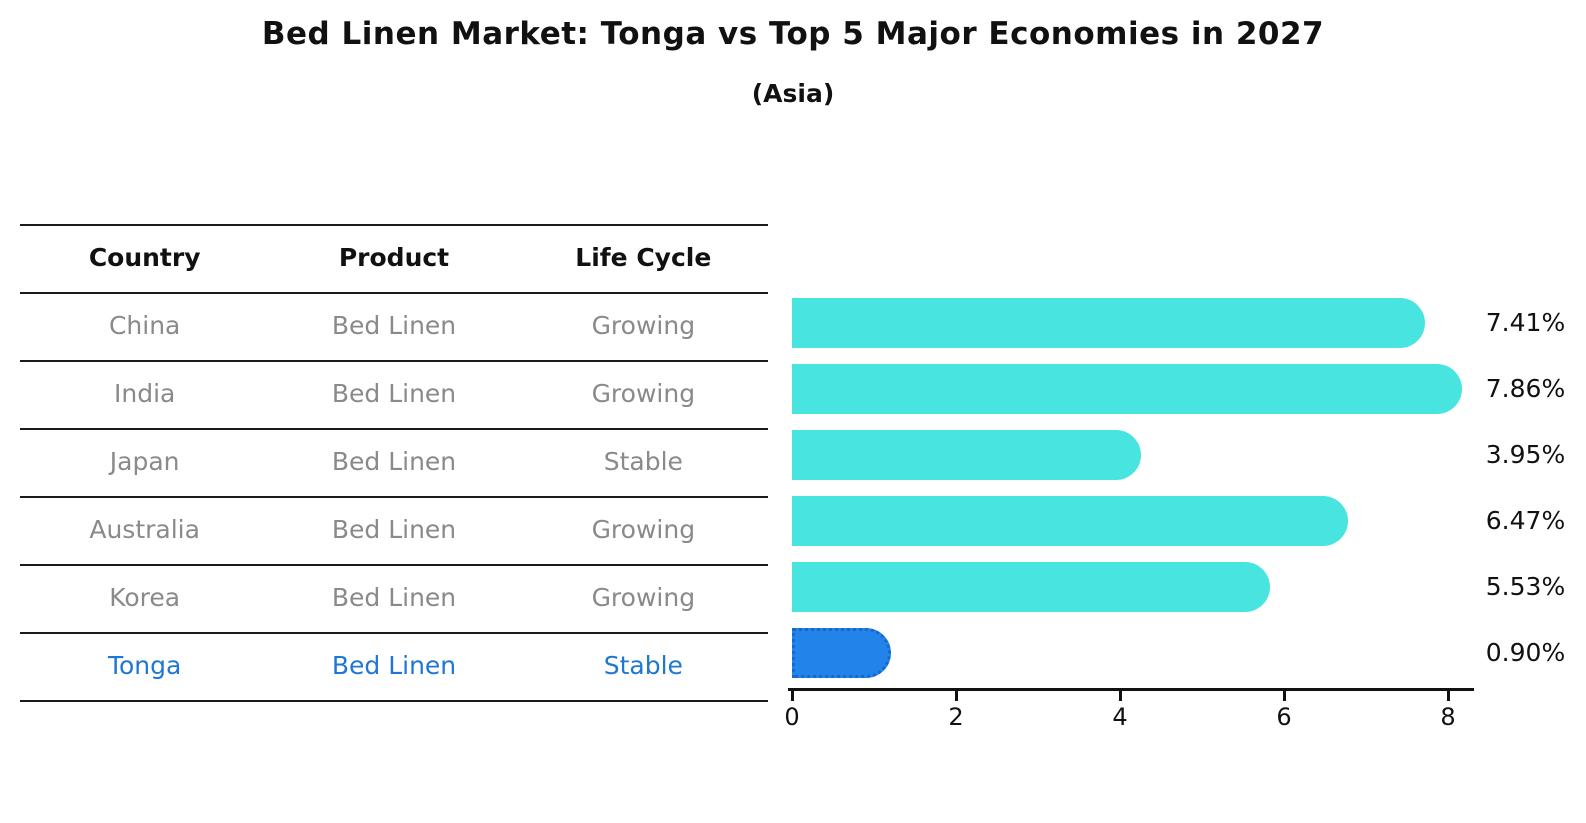 The height and width of the screenshot is (823, 1586). I want to click on table-row-tonga: Tonga Bed Linen Stable, so click(394, 668).